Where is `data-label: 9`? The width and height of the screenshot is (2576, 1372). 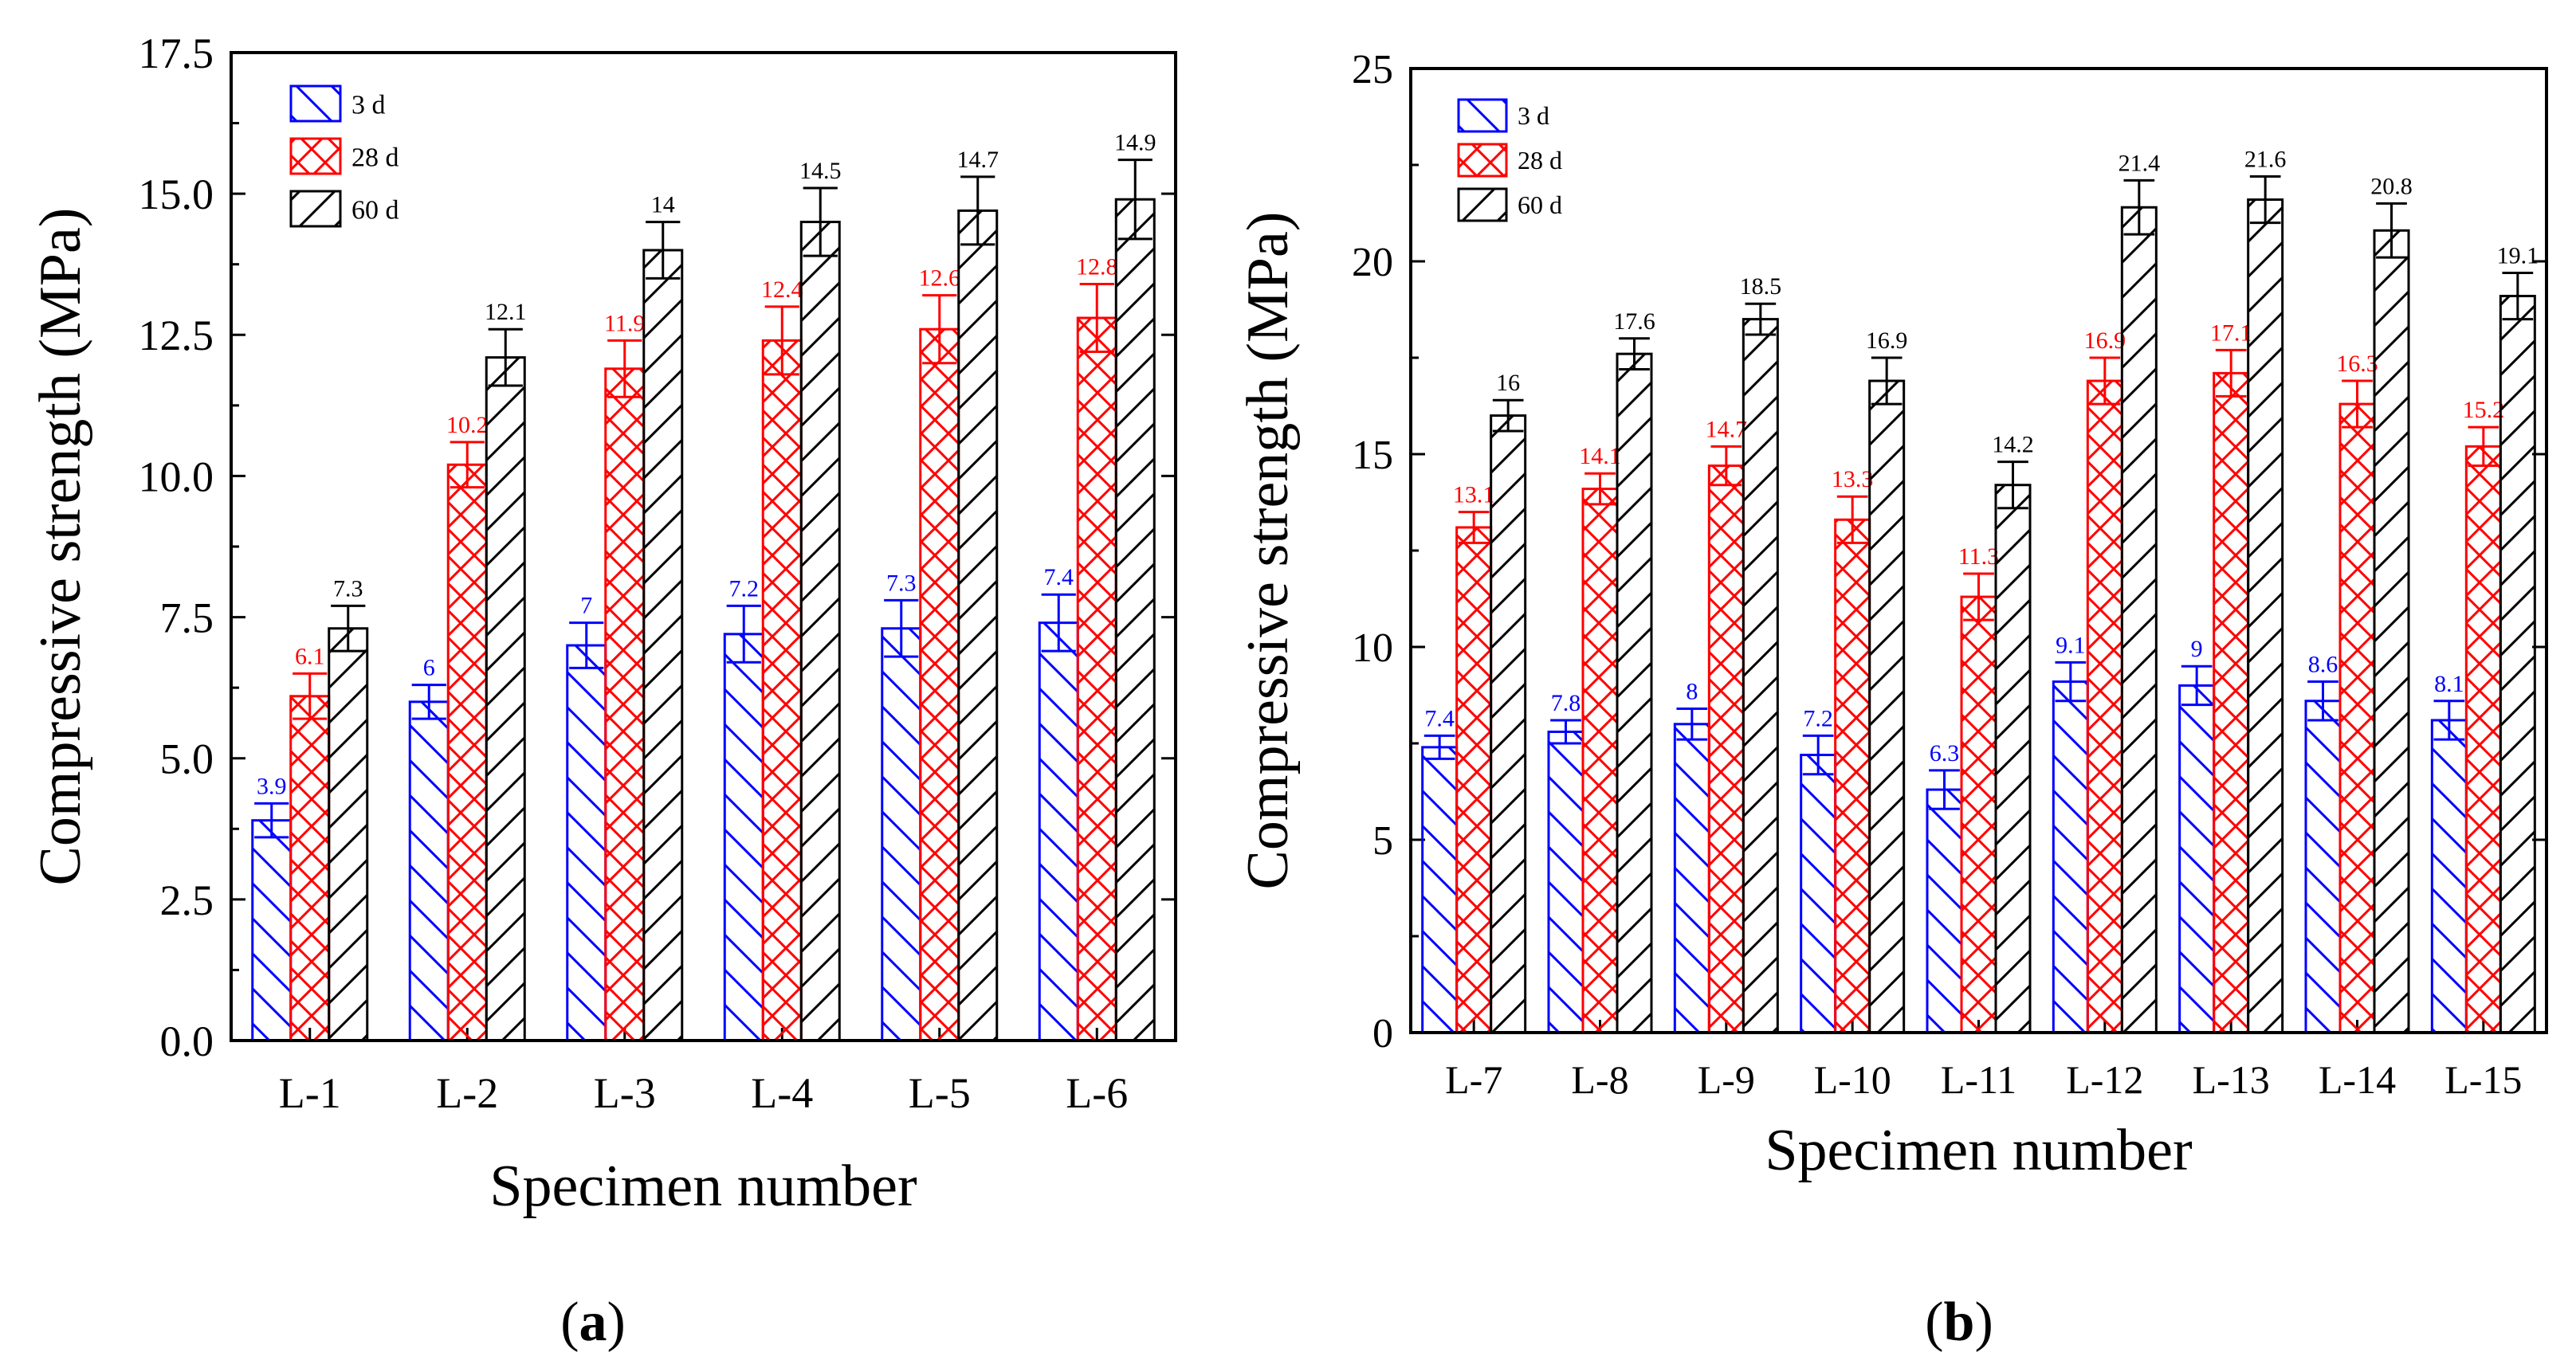 data-label: 9 is located at coordinates (2197, 649).